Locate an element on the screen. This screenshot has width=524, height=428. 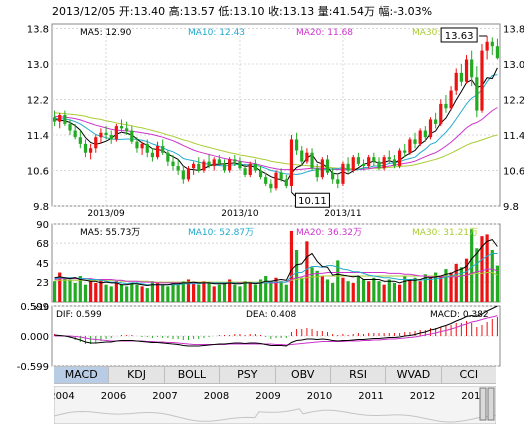
volume-tick-label: 90 is located at coordinates (42, 225).